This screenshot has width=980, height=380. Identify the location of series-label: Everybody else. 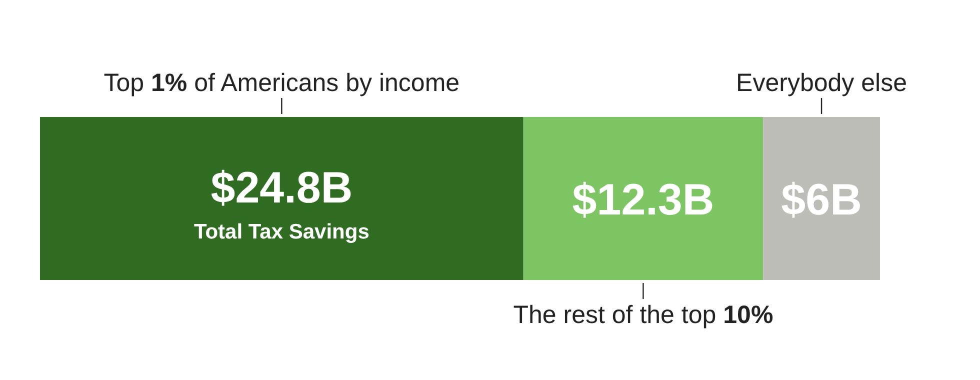
(822, 83).